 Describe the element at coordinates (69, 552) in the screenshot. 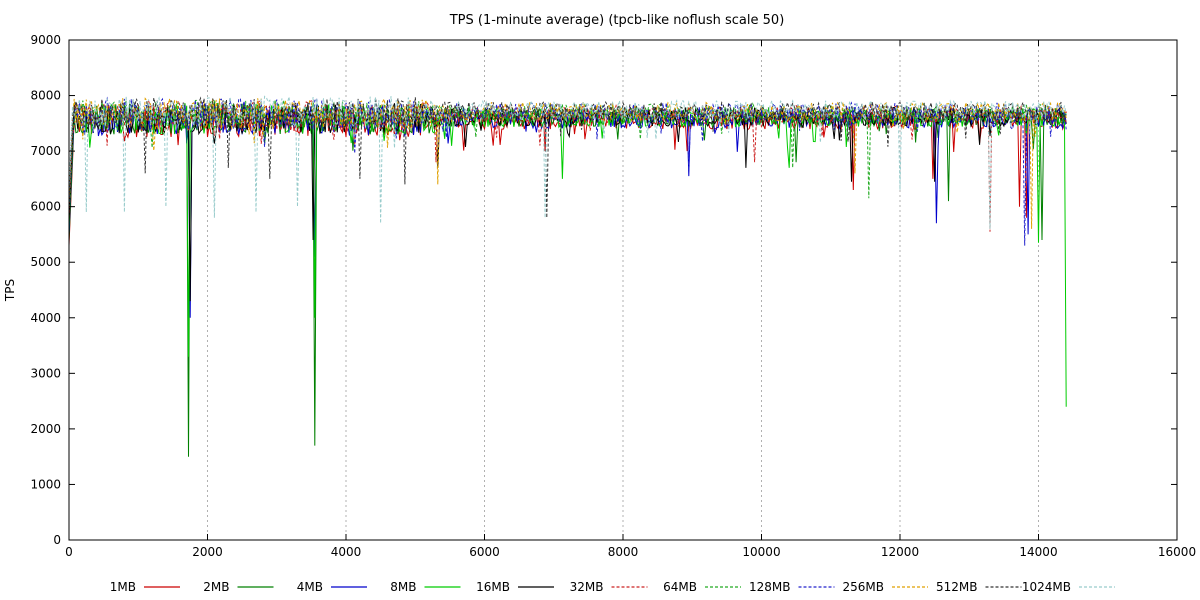

I see `x-tick-label: 0` at that location.